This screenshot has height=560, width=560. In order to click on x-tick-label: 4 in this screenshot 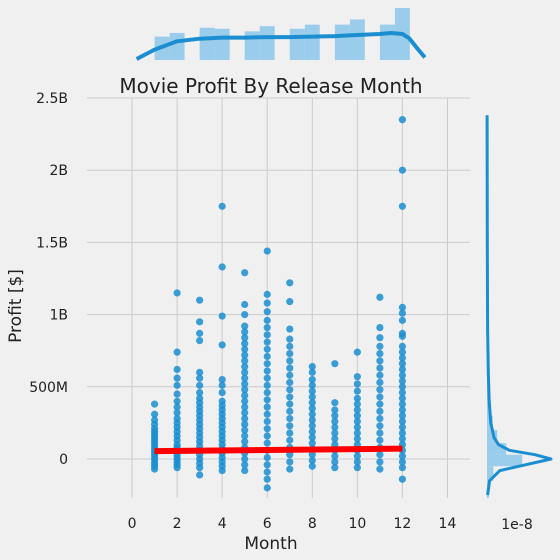, I will do `click(222, 524)`.